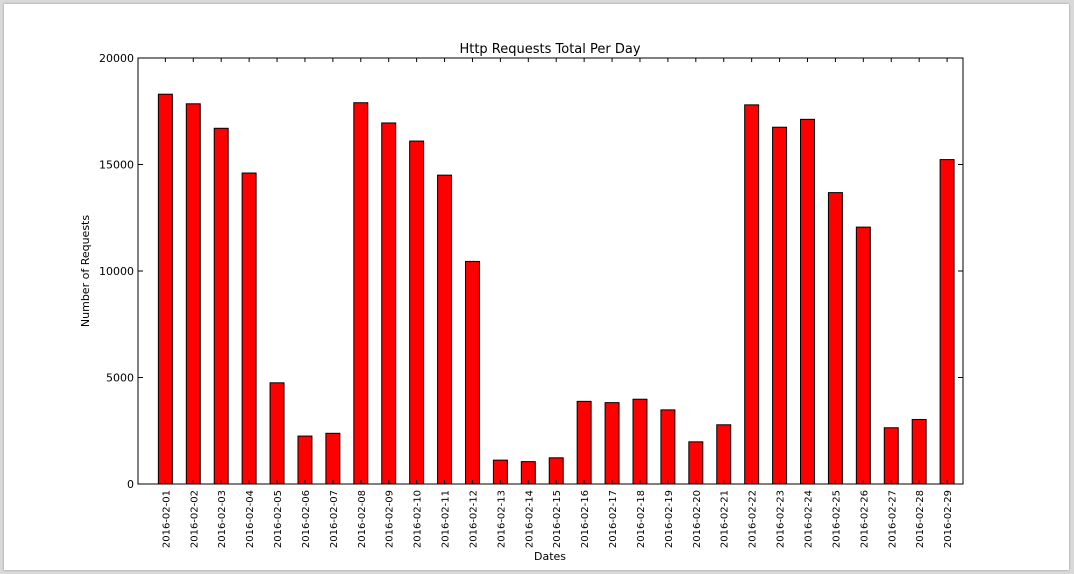  What do you see at coordinates (116, 271) in the screenshot?
I see `y-tick-label: 10000` at bounding box center [116, 271].